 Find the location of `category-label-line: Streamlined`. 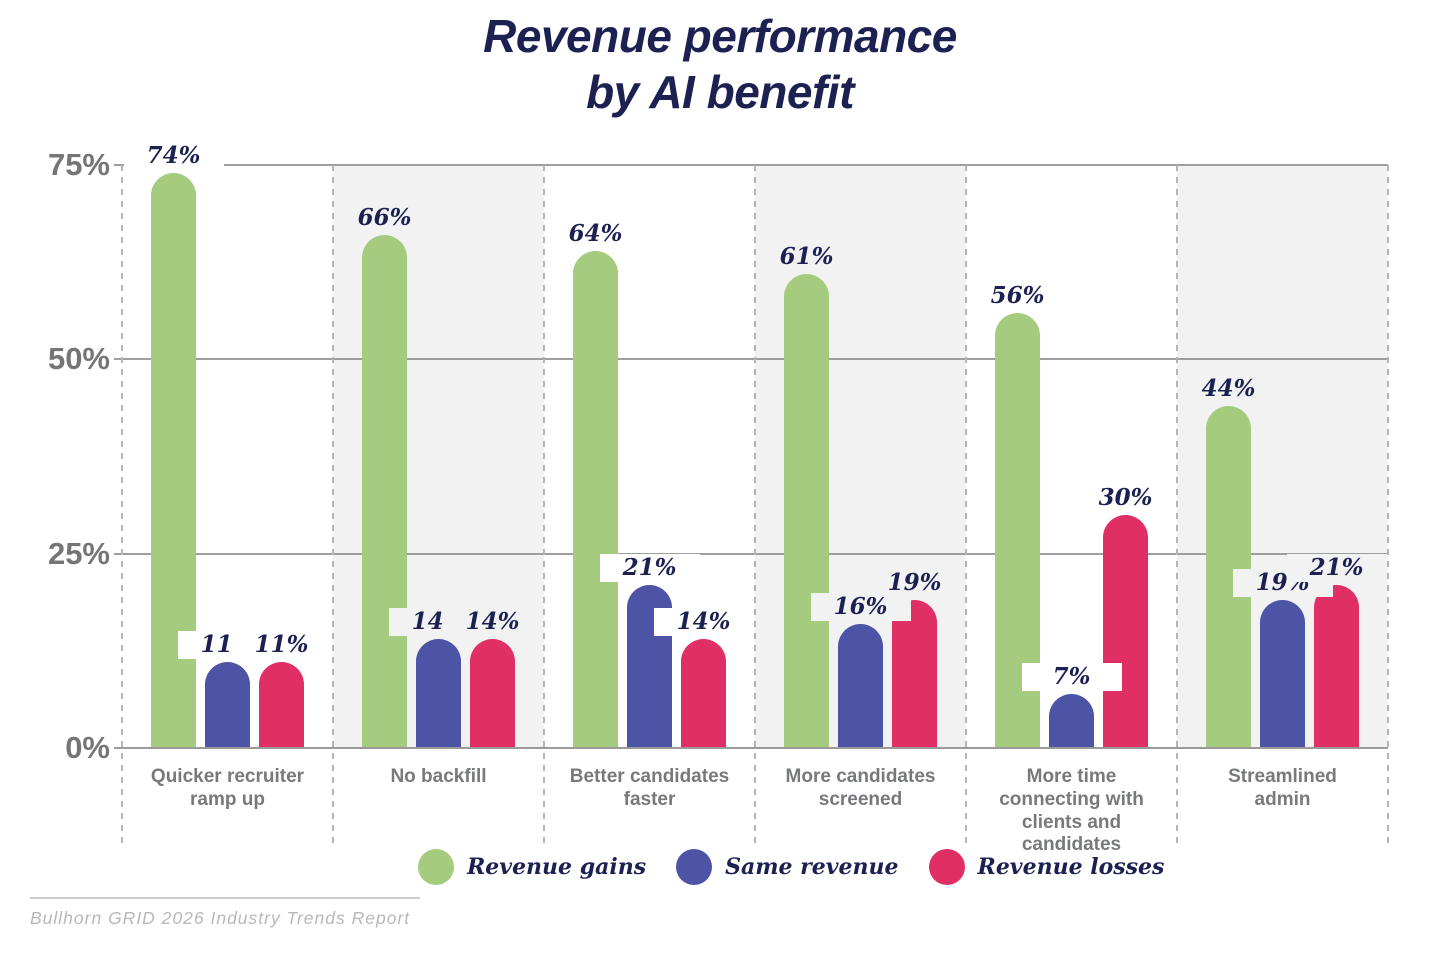

category-label-line: Streamlined is located at coordinates (1282, 776).